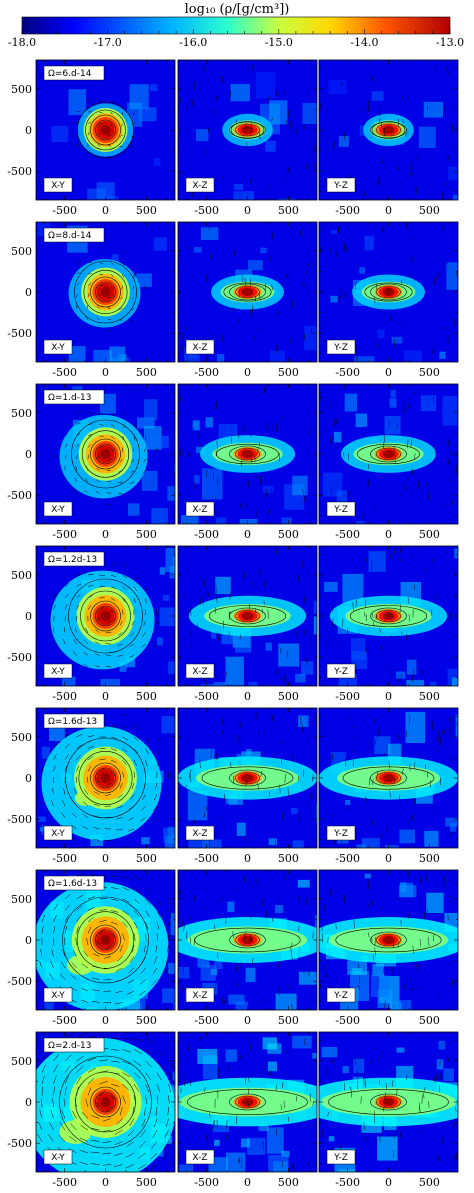 The width and height of the screenshot is (474, 1193). What do you see at coordinates (388, 130) in the screenshot?
I see `density-map` at bounding box center [388, 130].